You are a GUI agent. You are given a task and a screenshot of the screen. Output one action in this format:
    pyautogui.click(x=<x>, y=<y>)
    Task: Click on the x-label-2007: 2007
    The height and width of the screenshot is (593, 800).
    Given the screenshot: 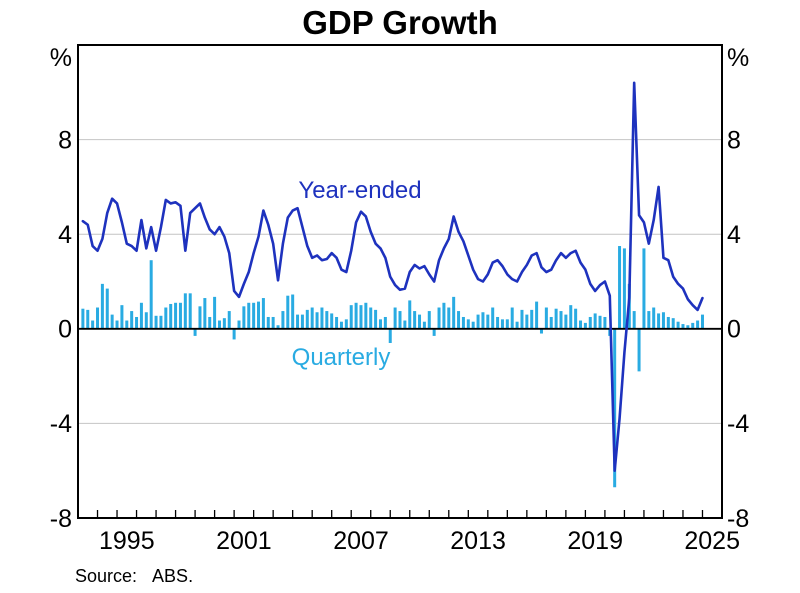 What is the action you would take?
    pyautogui.click(x=361, y=541)
    